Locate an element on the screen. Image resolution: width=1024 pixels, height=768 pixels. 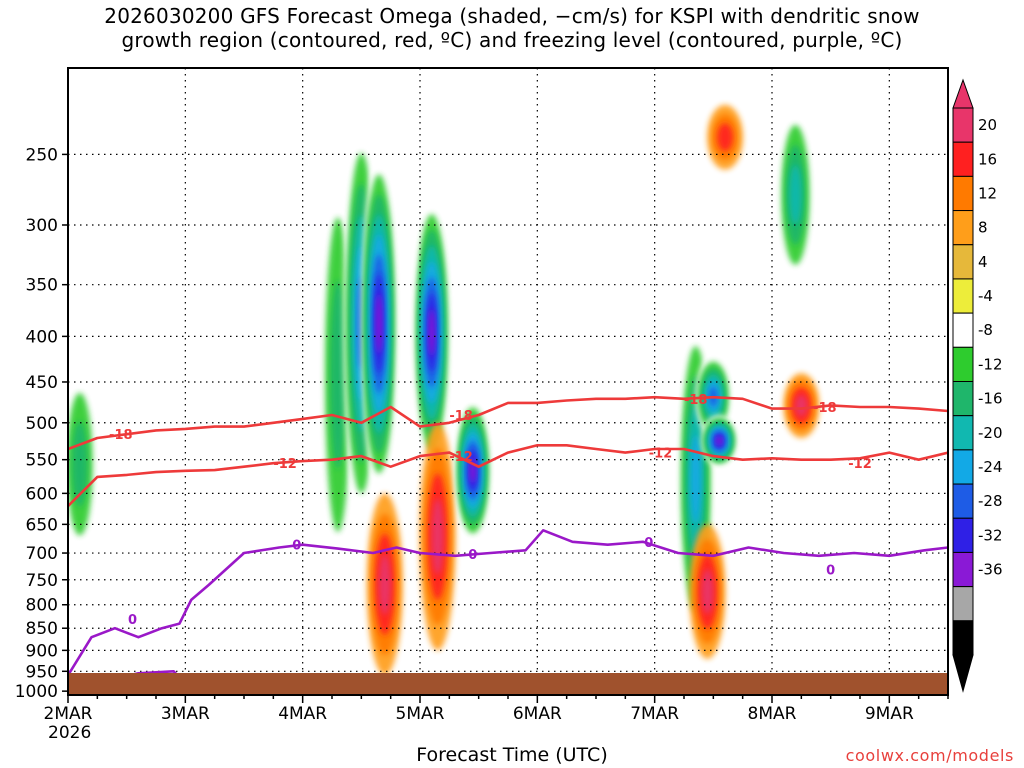
colorbar-label-1: 16 is located at coordinates (987, 159).